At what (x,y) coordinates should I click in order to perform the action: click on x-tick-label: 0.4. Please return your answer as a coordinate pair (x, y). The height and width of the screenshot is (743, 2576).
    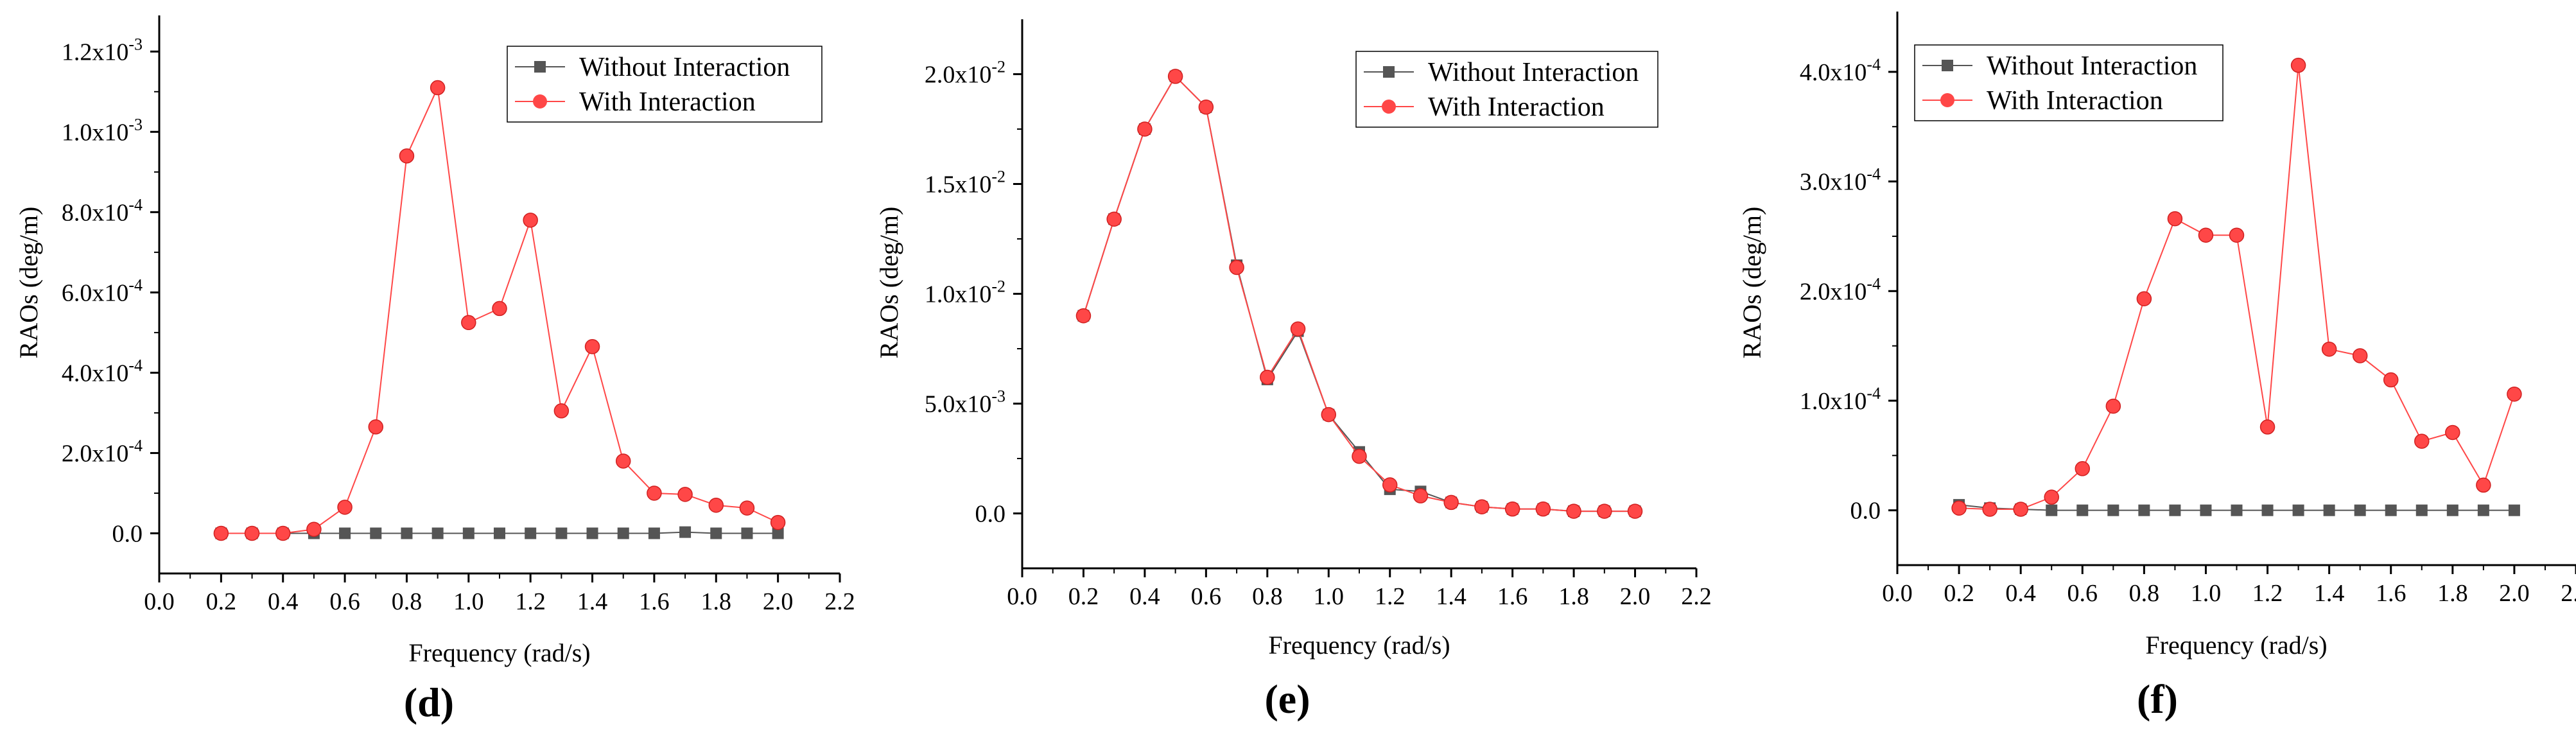
    Looking at the image, I should click on (1144, 597).